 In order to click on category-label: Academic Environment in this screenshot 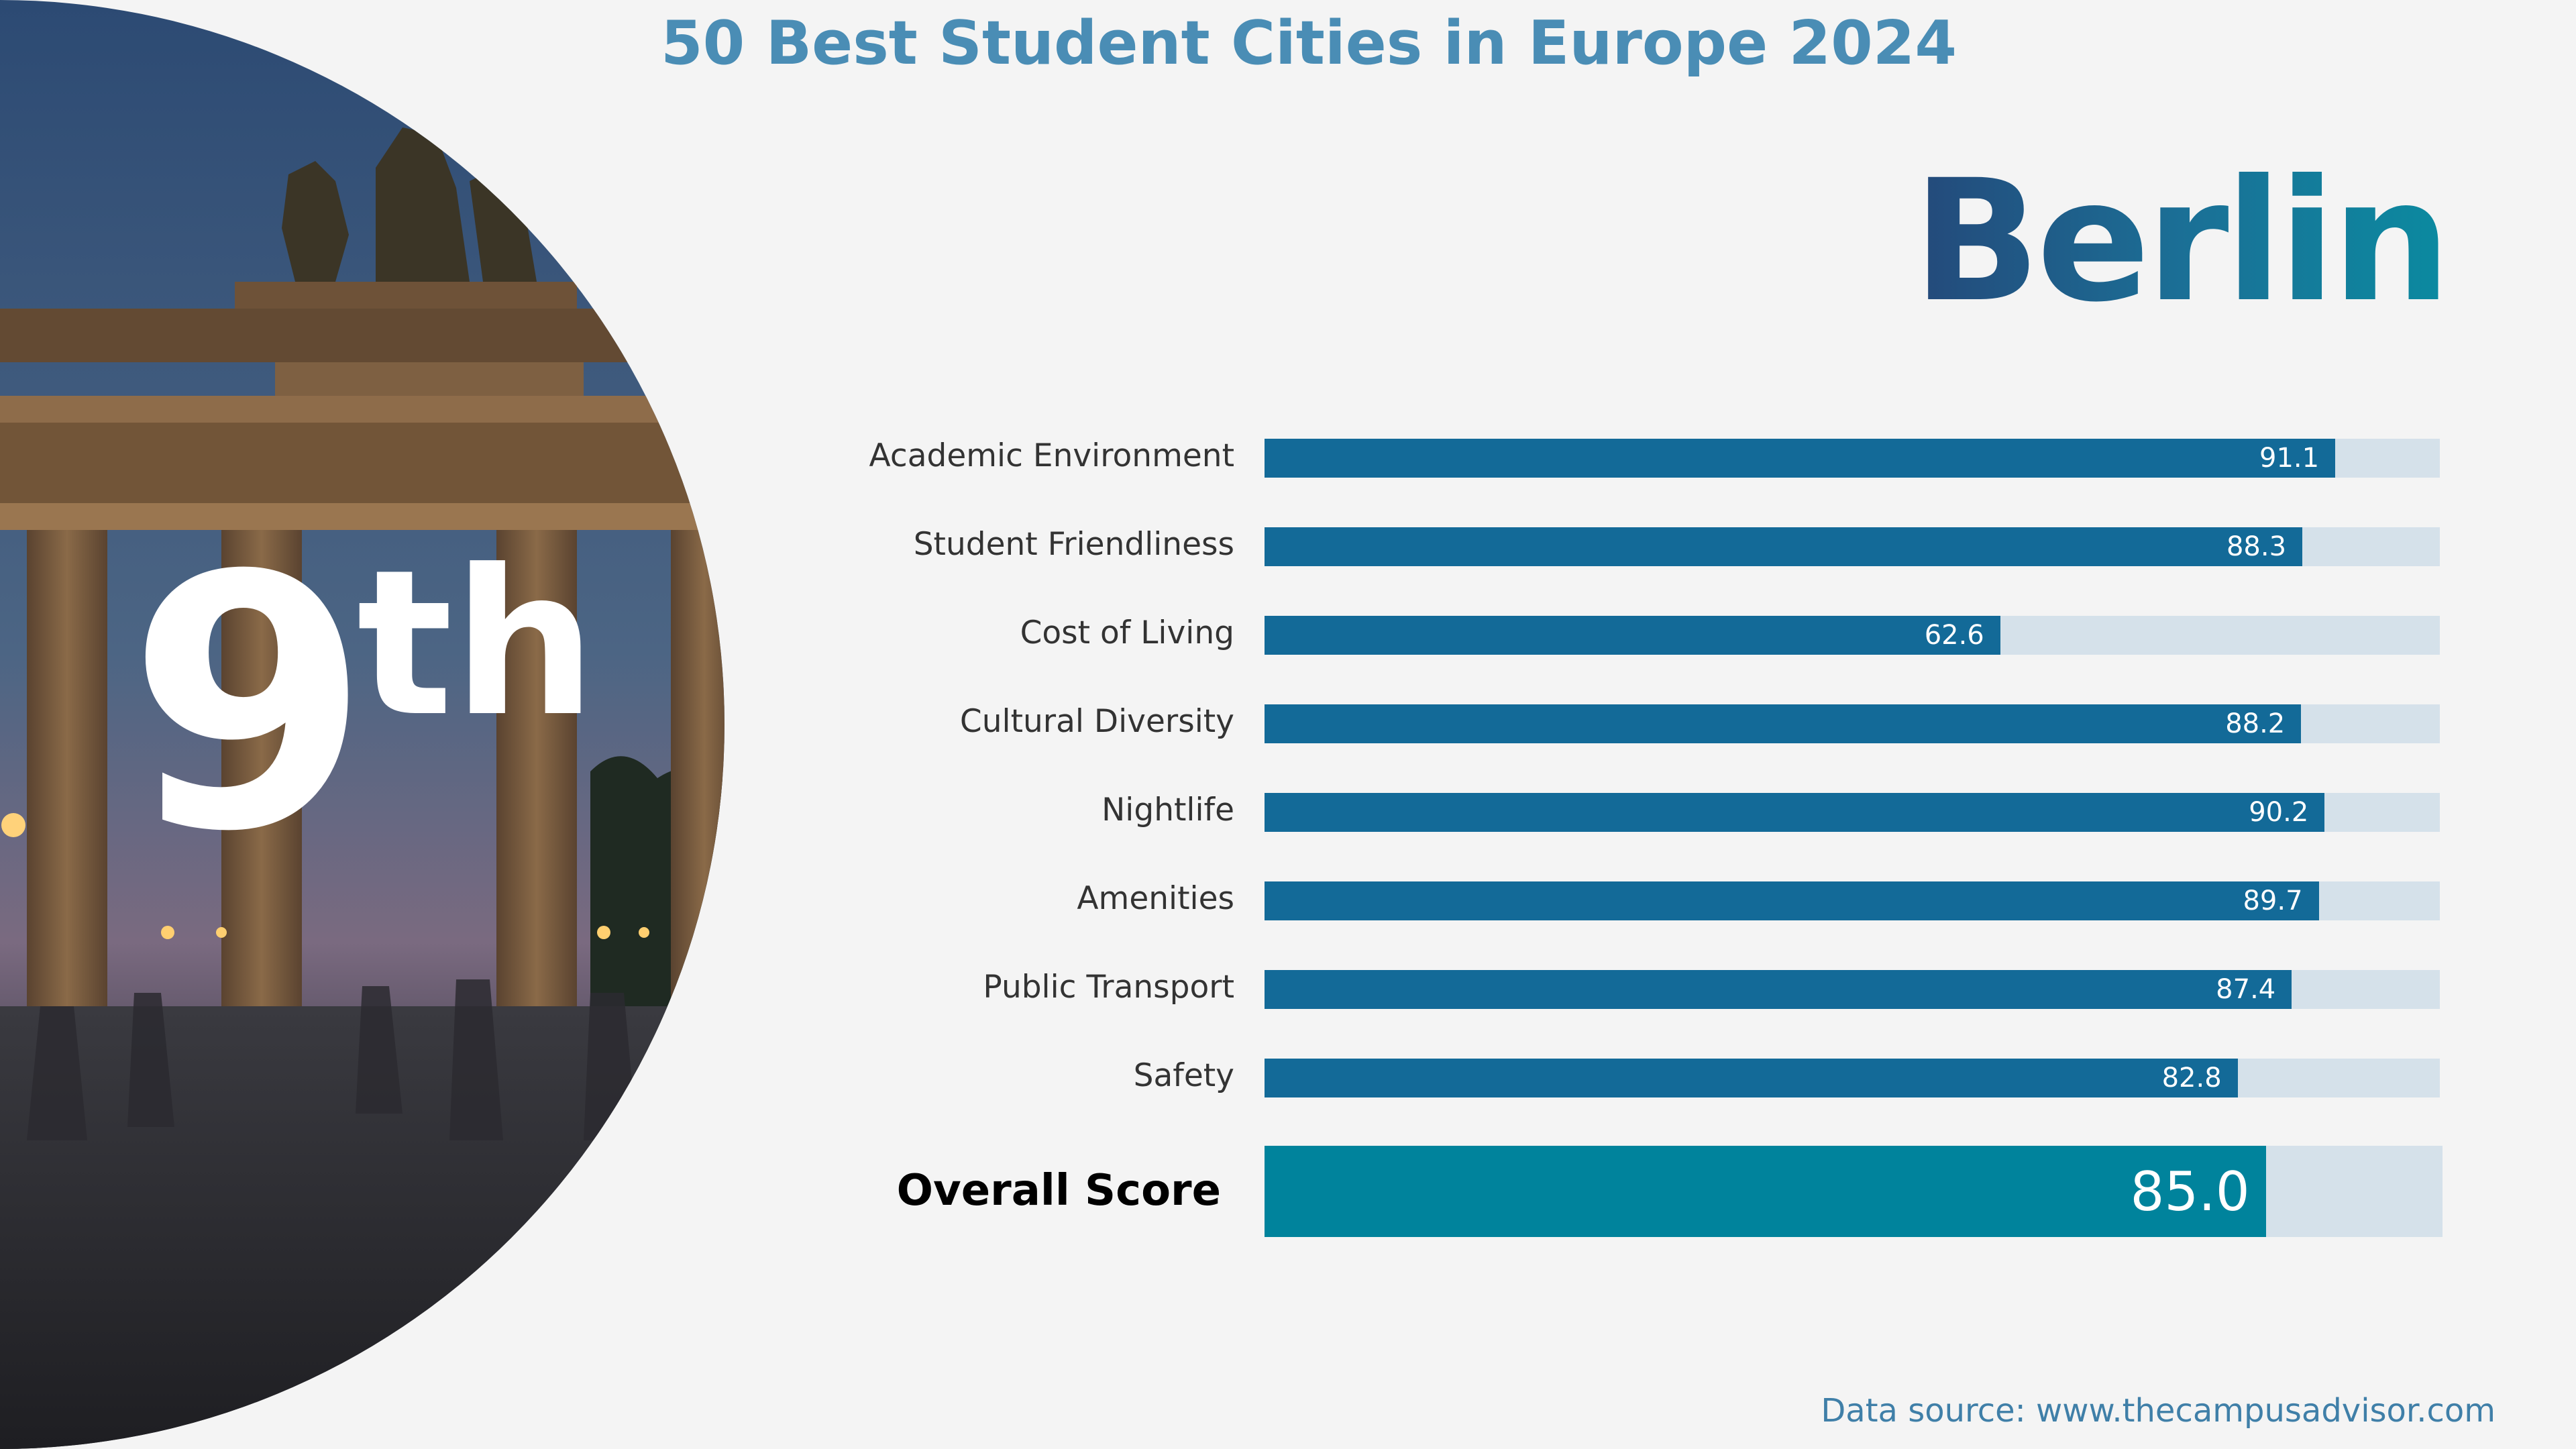, I will do `click(1051, 455)`.